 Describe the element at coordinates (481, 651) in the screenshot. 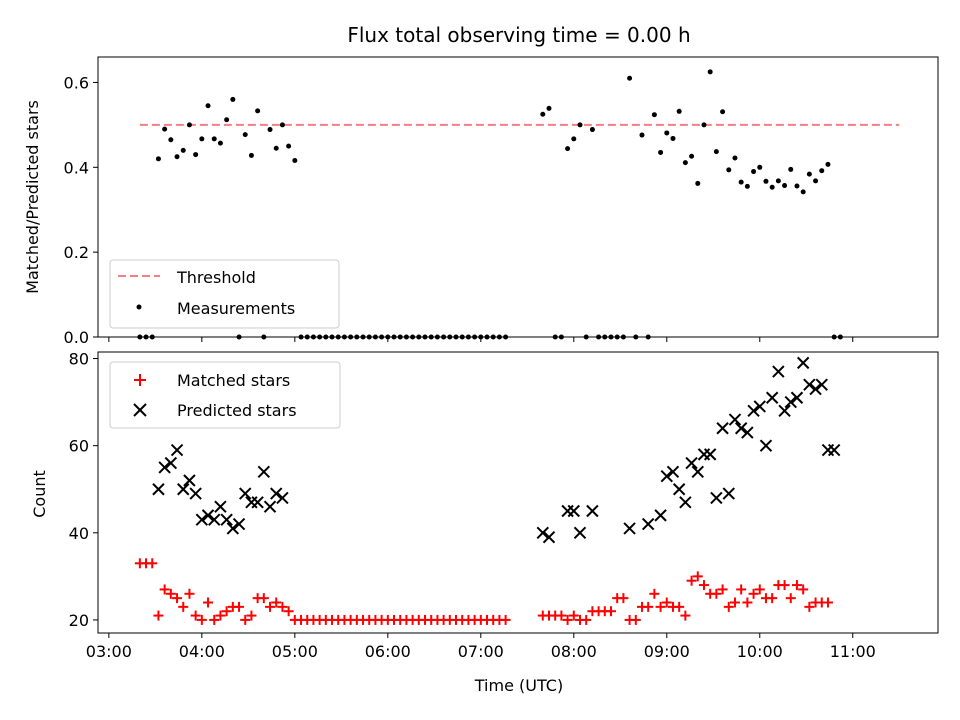

I see `count-x-tick-label: 07:00` at that location.